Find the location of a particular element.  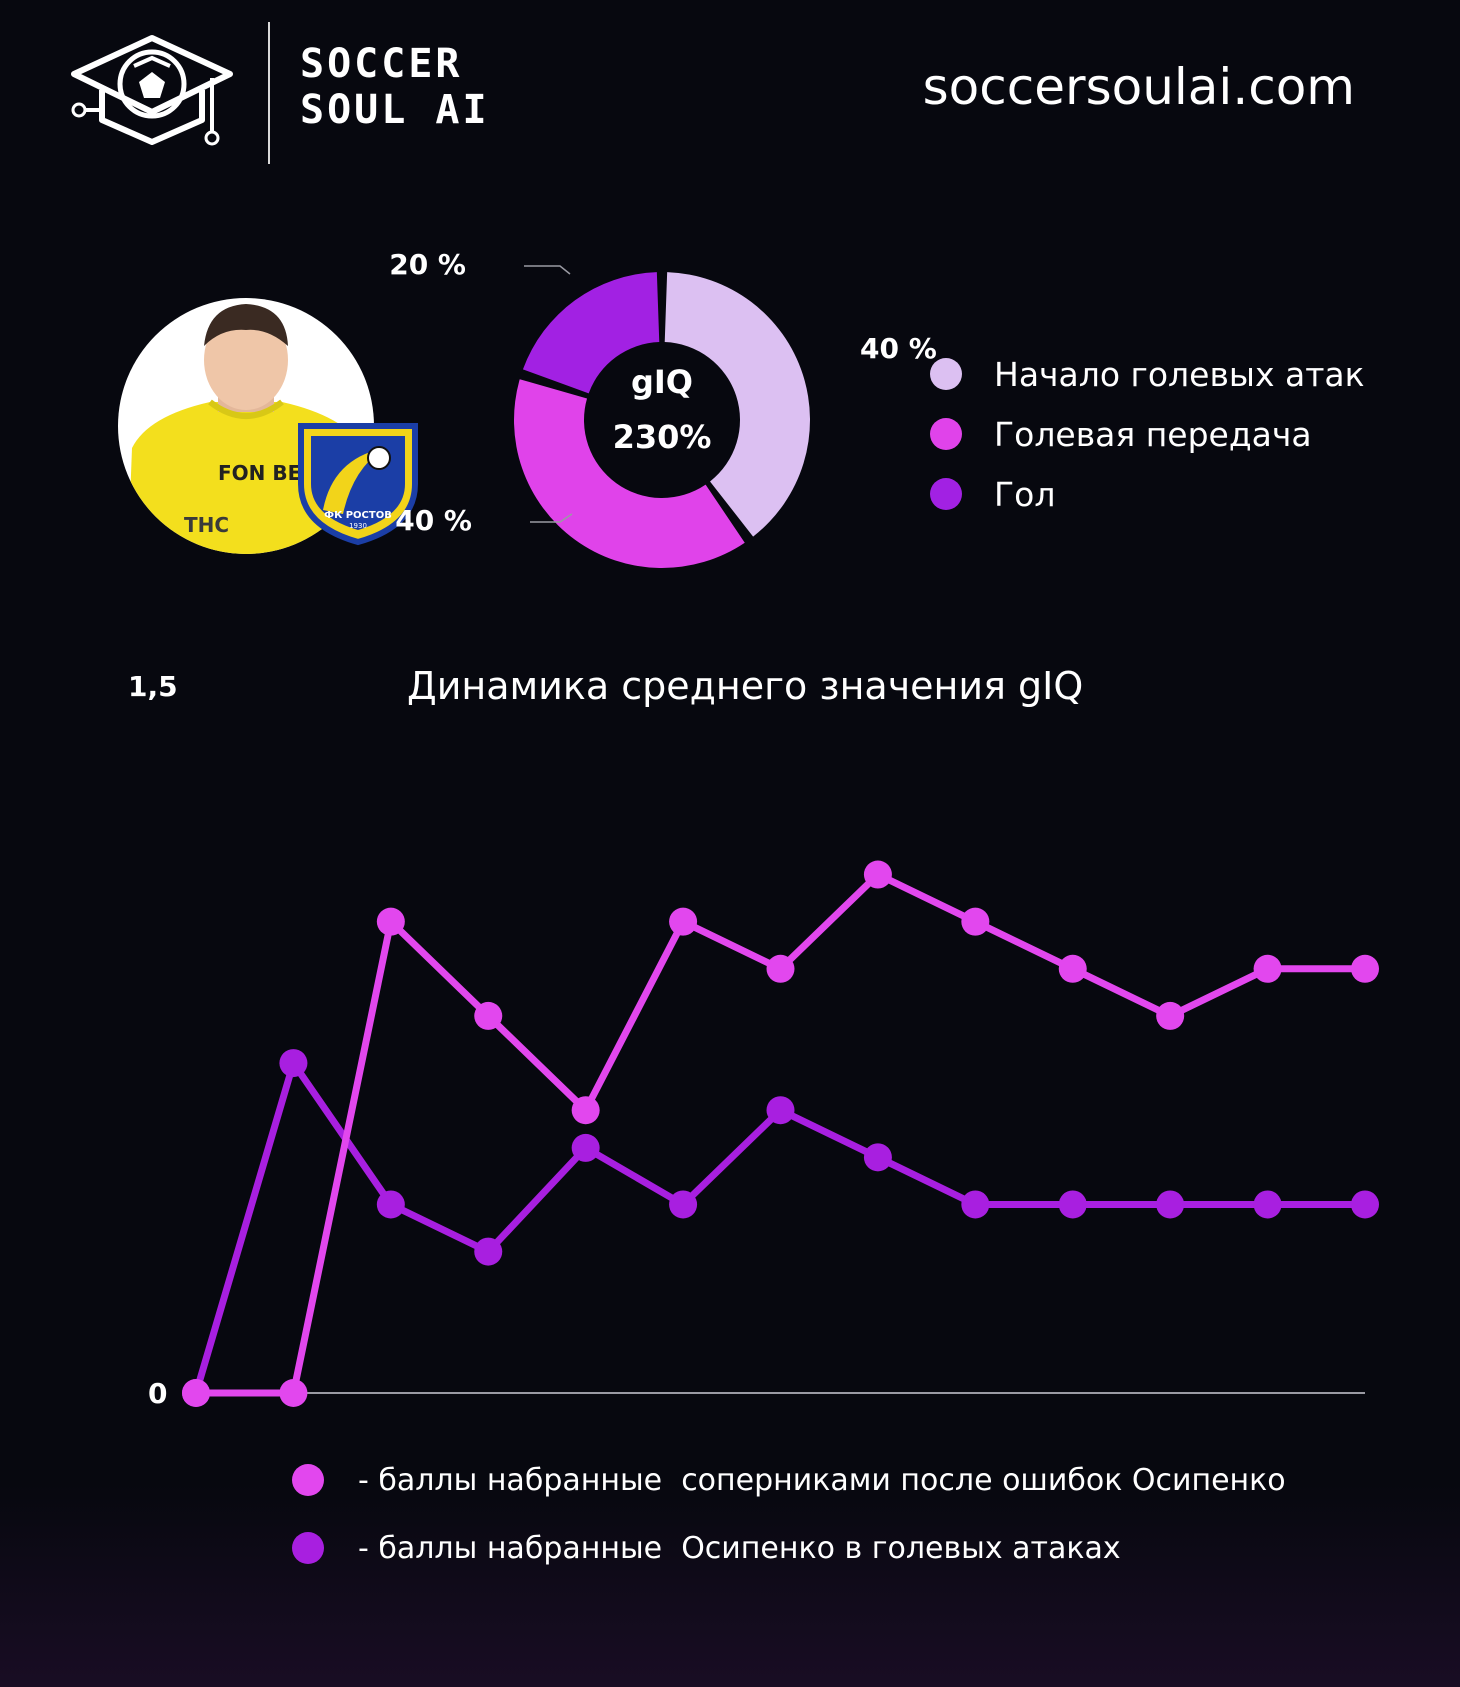

legend-dot-attack-start is located at coordinates (946, 374).